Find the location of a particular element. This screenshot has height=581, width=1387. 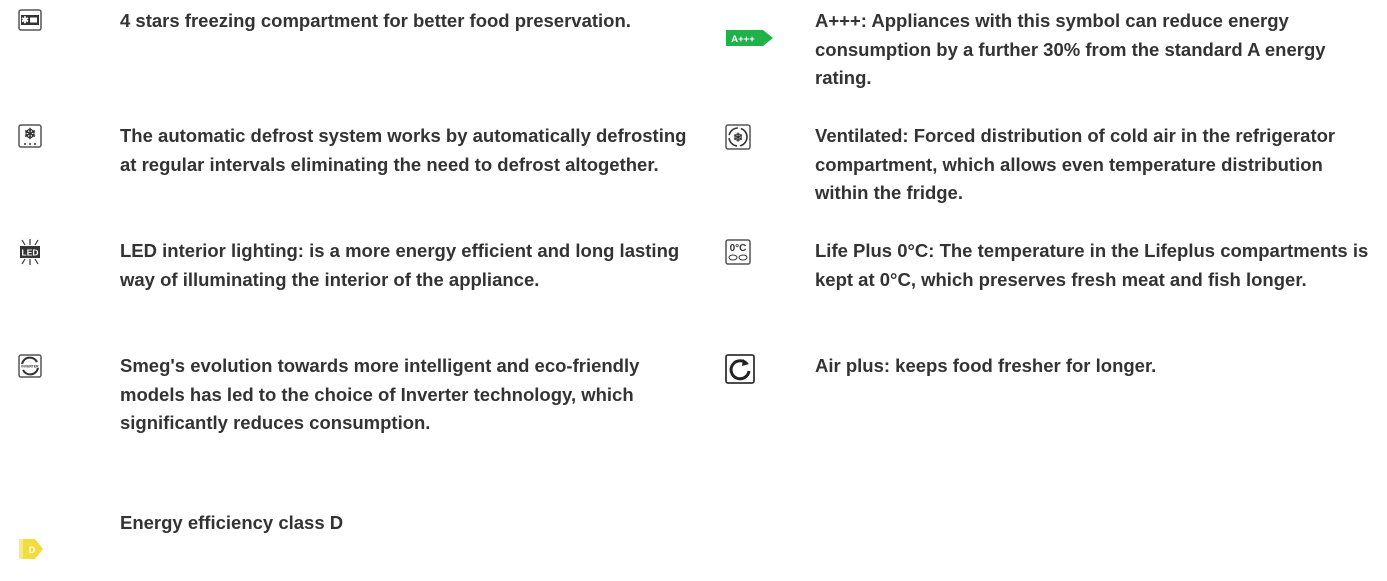

energy-a-icon: A+++ is located at coordinates (749, 38).